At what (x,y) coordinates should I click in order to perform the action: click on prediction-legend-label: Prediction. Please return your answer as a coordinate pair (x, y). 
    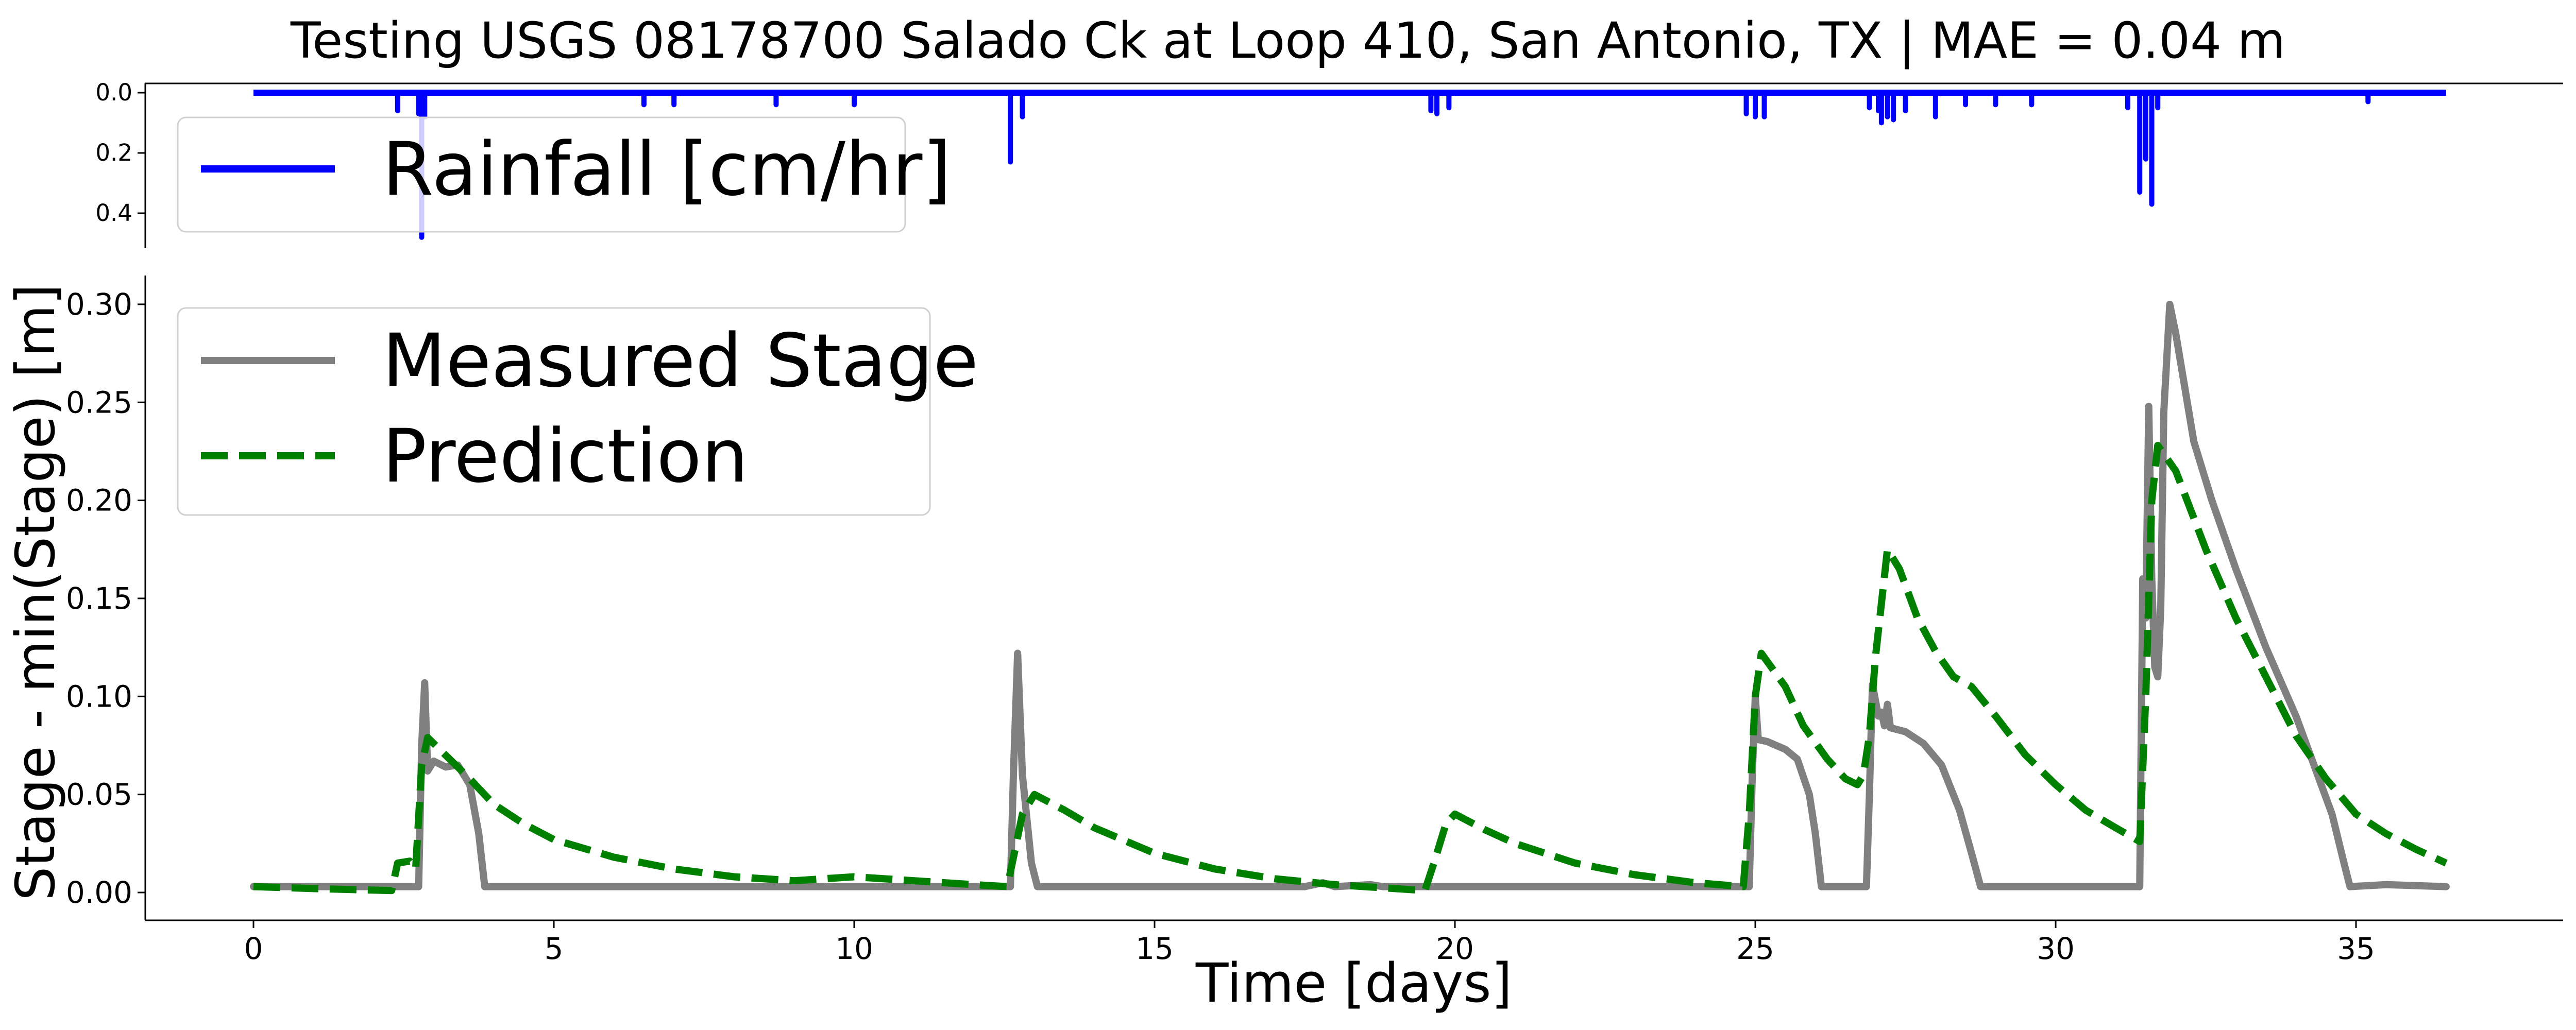
    Looking at the image, I should click on (565, 456).